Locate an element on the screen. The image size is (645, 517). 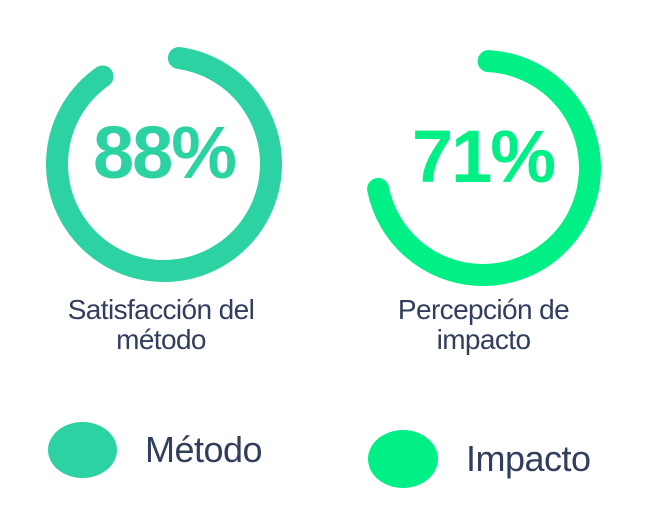
caption-line-1: Percepción de is located at coordinates (483, 309).